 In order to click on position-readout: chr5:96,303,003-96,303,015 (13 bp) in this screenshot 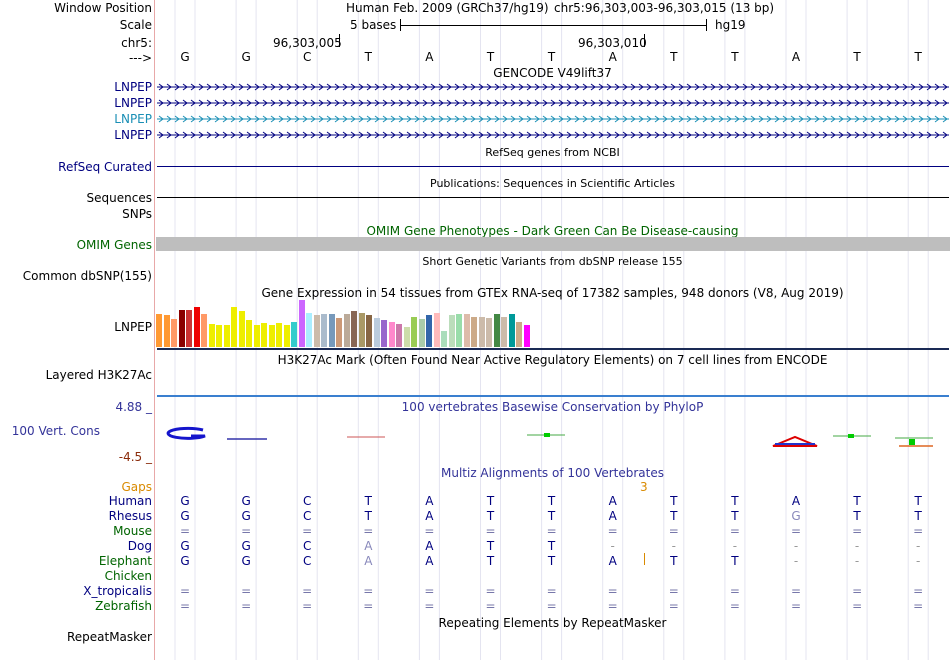, I will do `click(664, 8)`.